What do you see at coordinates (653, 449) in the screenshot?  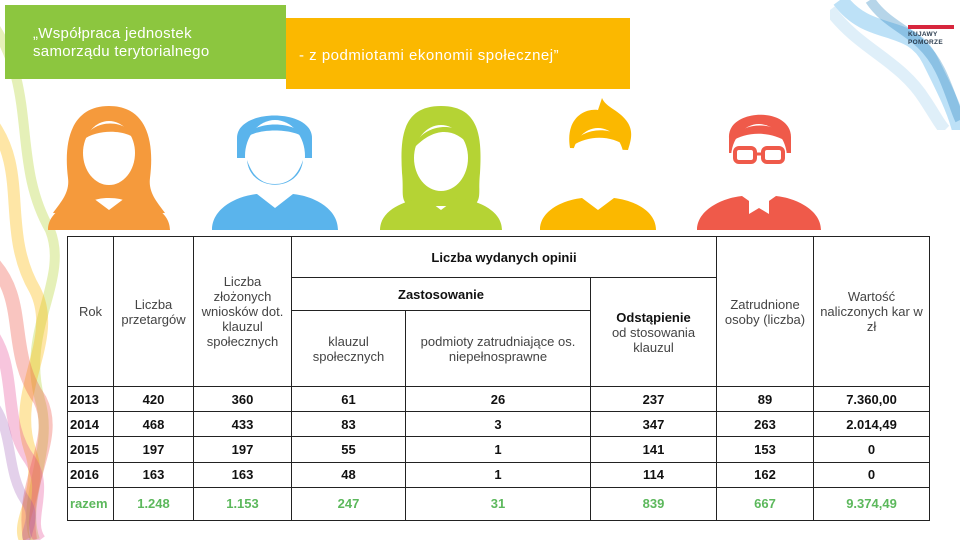 I see `cell-odstapienie: 141` at bounding box center [653, 449].